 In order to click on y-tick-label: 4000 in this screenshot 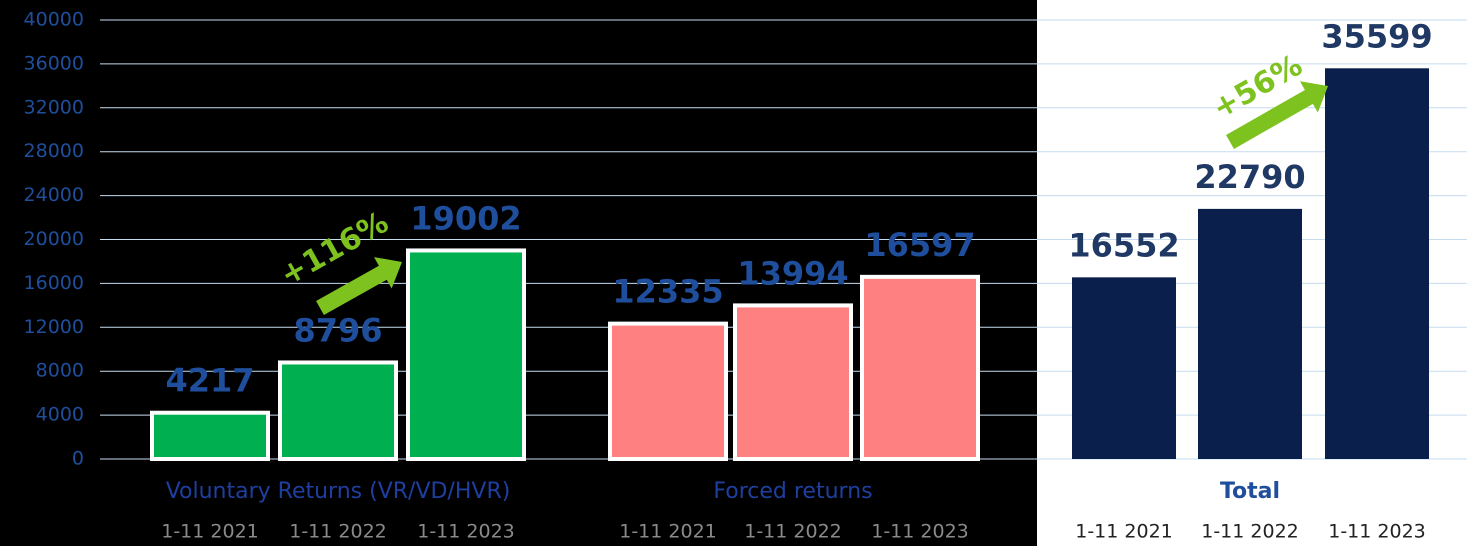, I will do `click(60, 415)`.